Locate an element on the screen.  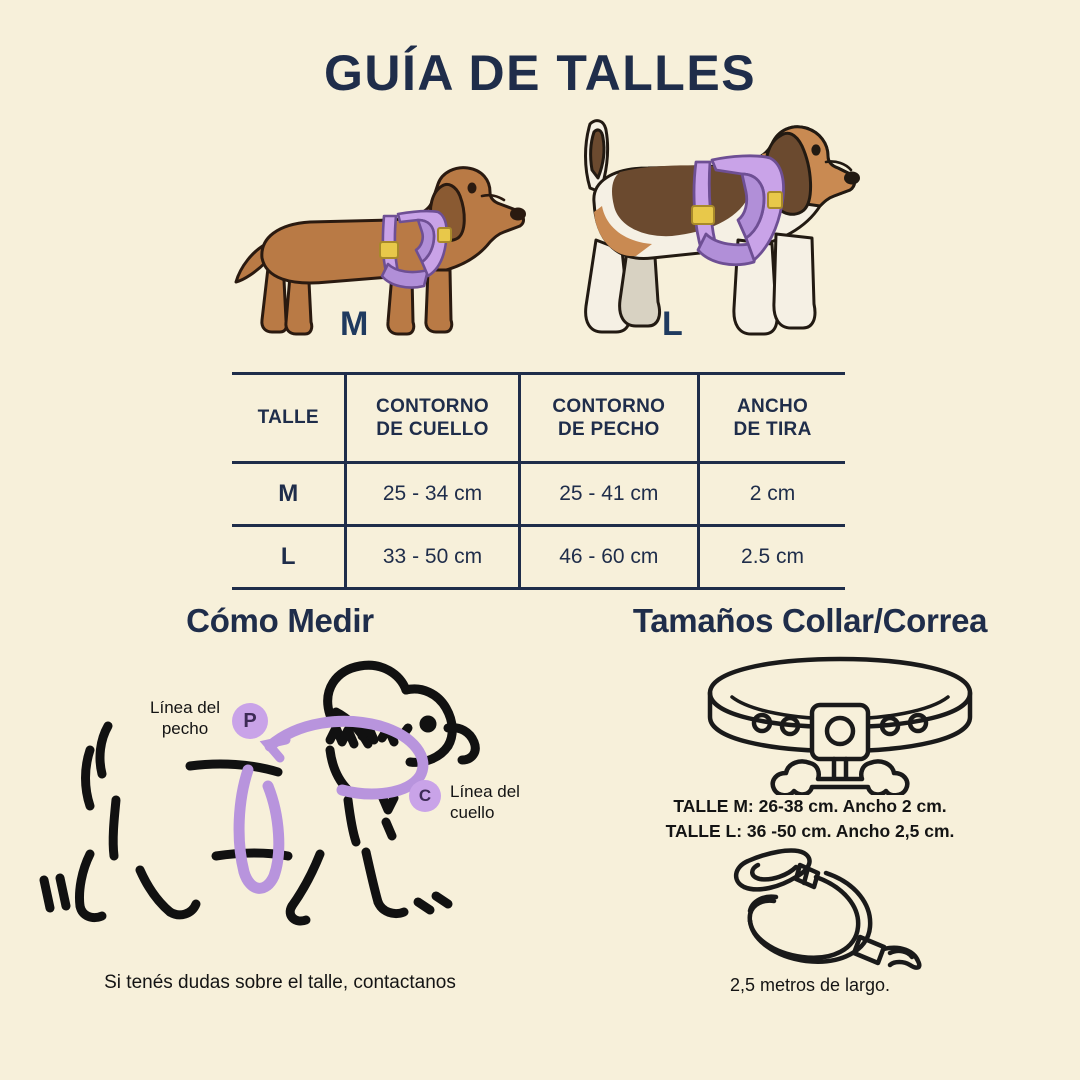
sketch-dog-measuring-icon is located at coordinates (259, 793).